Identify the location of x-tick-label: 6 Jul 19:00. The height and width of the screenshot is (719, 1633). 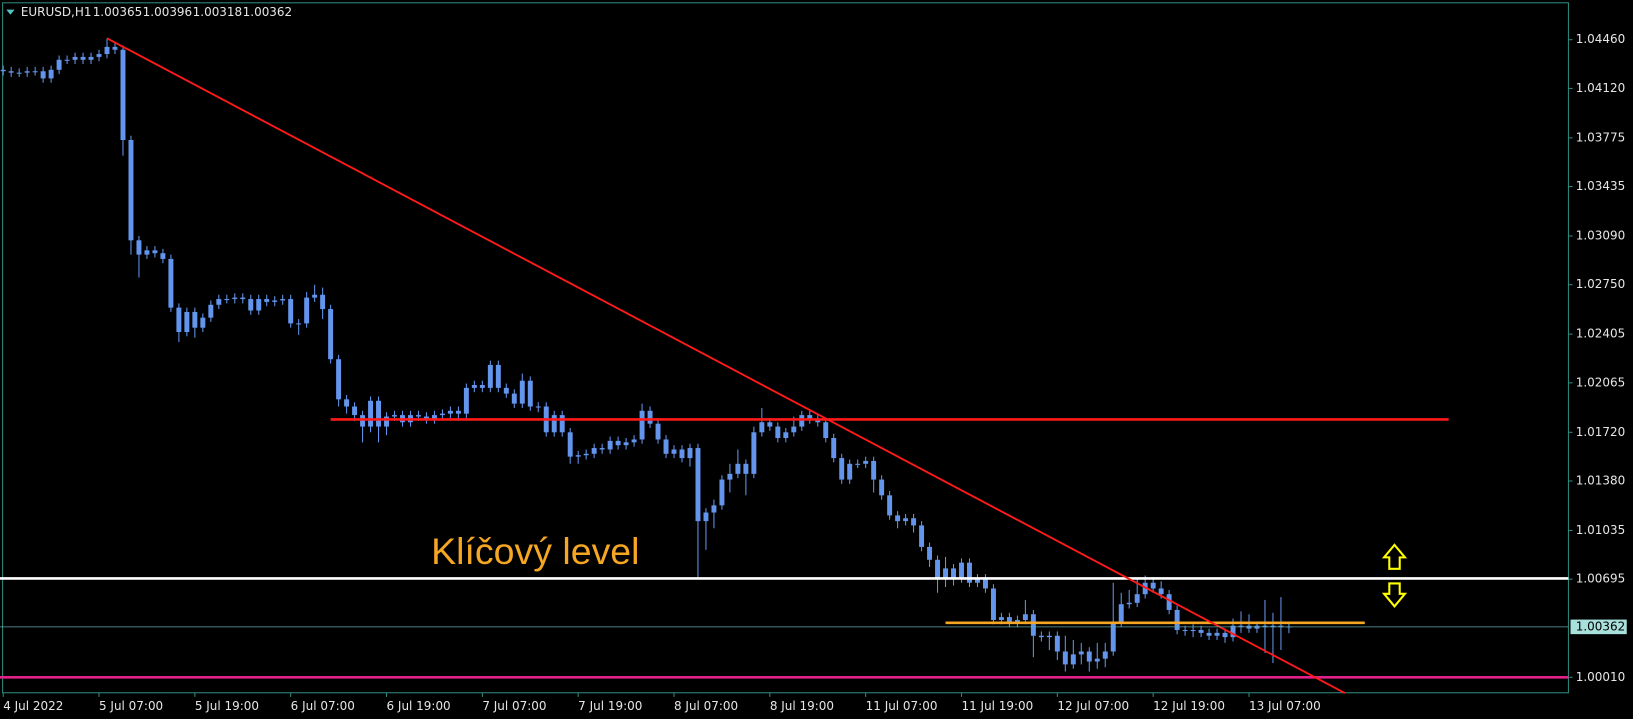
(419, 706).